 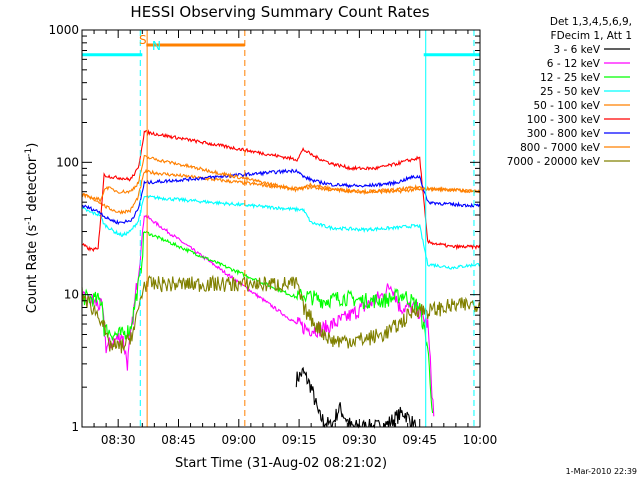 I want to click on flag-bars, so click(x=281, y=50).